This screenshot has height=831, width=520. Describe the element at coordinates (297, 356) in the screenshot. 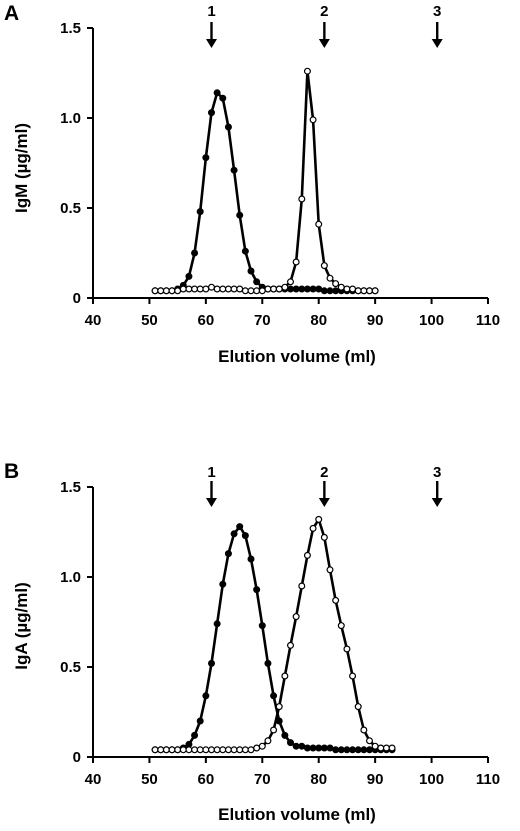

I see `x-axis-label-a: Elution volume (ml)` at that location.